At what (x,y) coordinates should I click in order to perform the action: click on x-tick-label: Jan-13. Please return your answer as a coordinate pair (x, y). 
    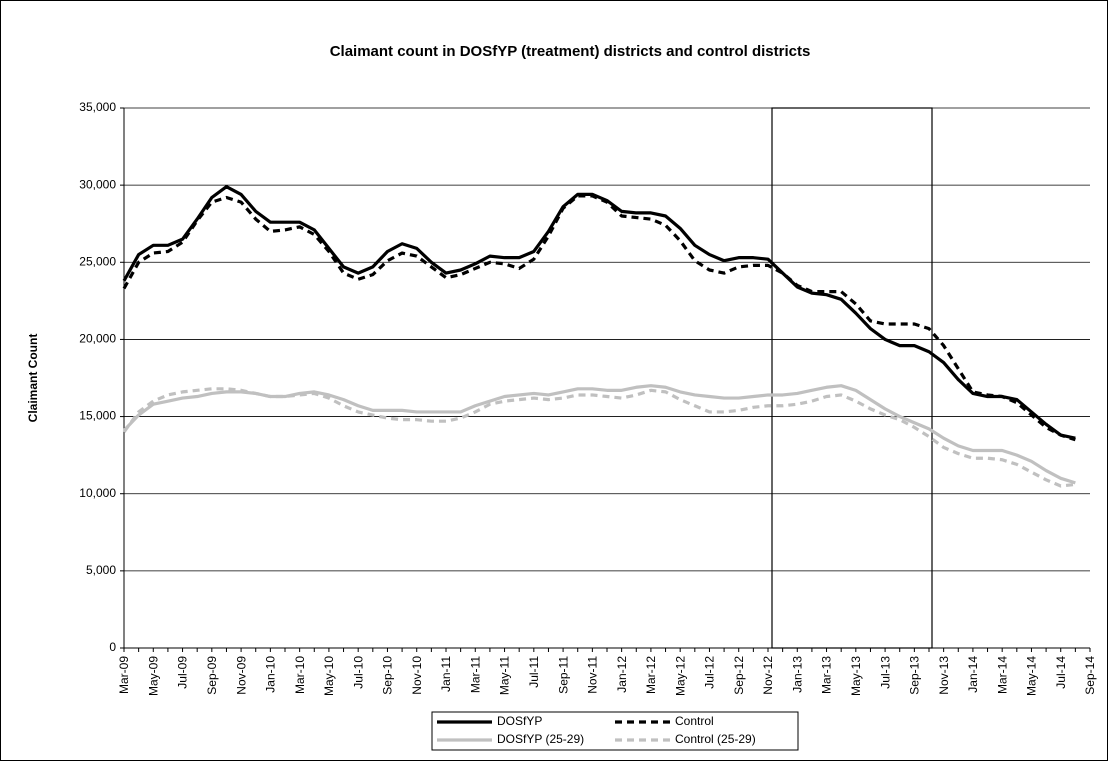
    Looking at the image, I should click on (797, 674).